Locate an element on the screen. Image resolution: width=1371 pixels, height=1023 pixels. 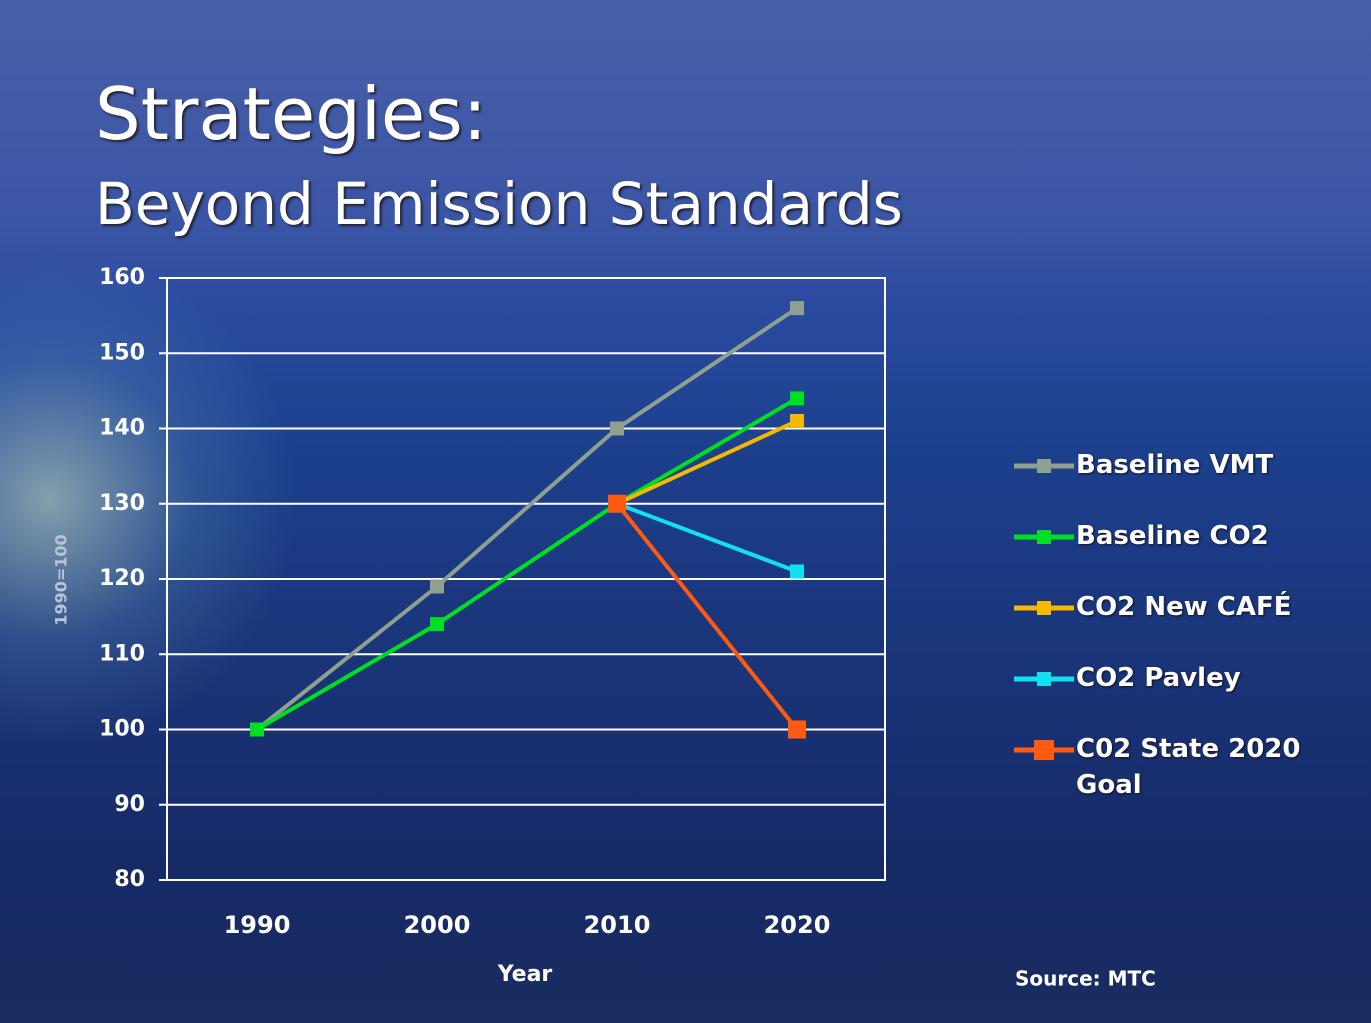
legend-item: Baseline CO2 is located at coordinates (1169, 551).